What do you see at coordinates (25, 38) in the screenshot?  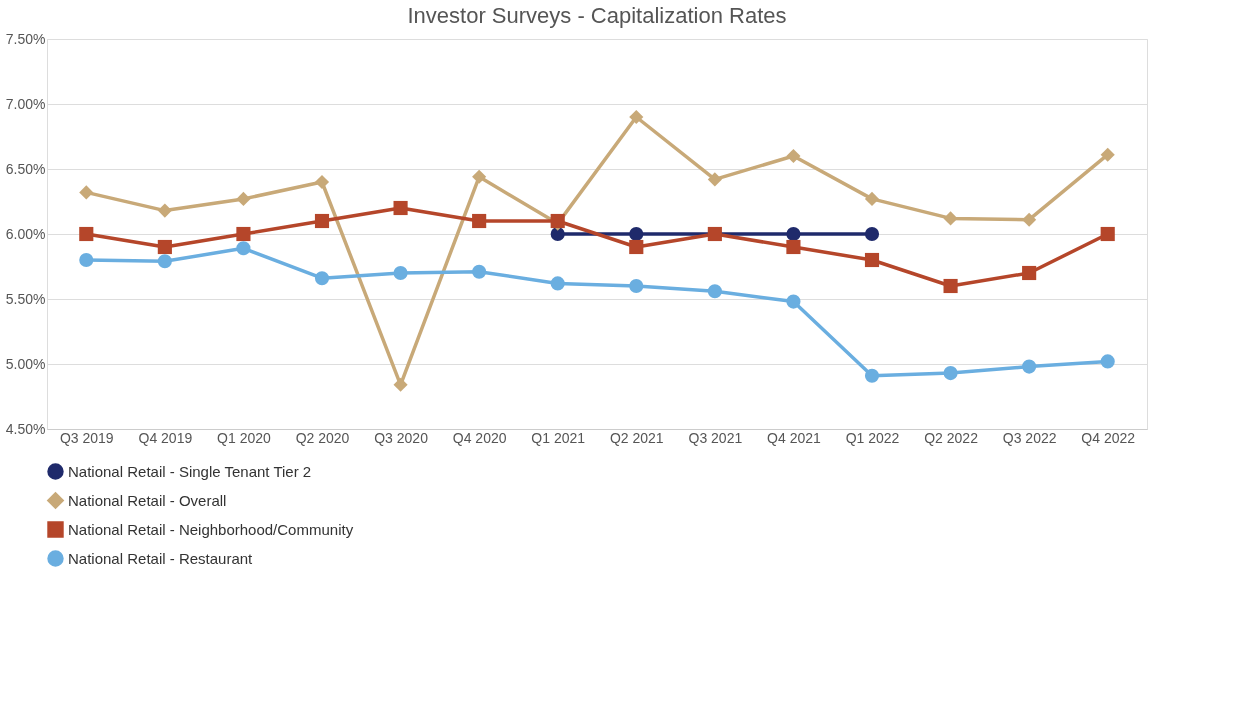 I see `y-tick-label: 7.50%` at bounding box center [25, 38].